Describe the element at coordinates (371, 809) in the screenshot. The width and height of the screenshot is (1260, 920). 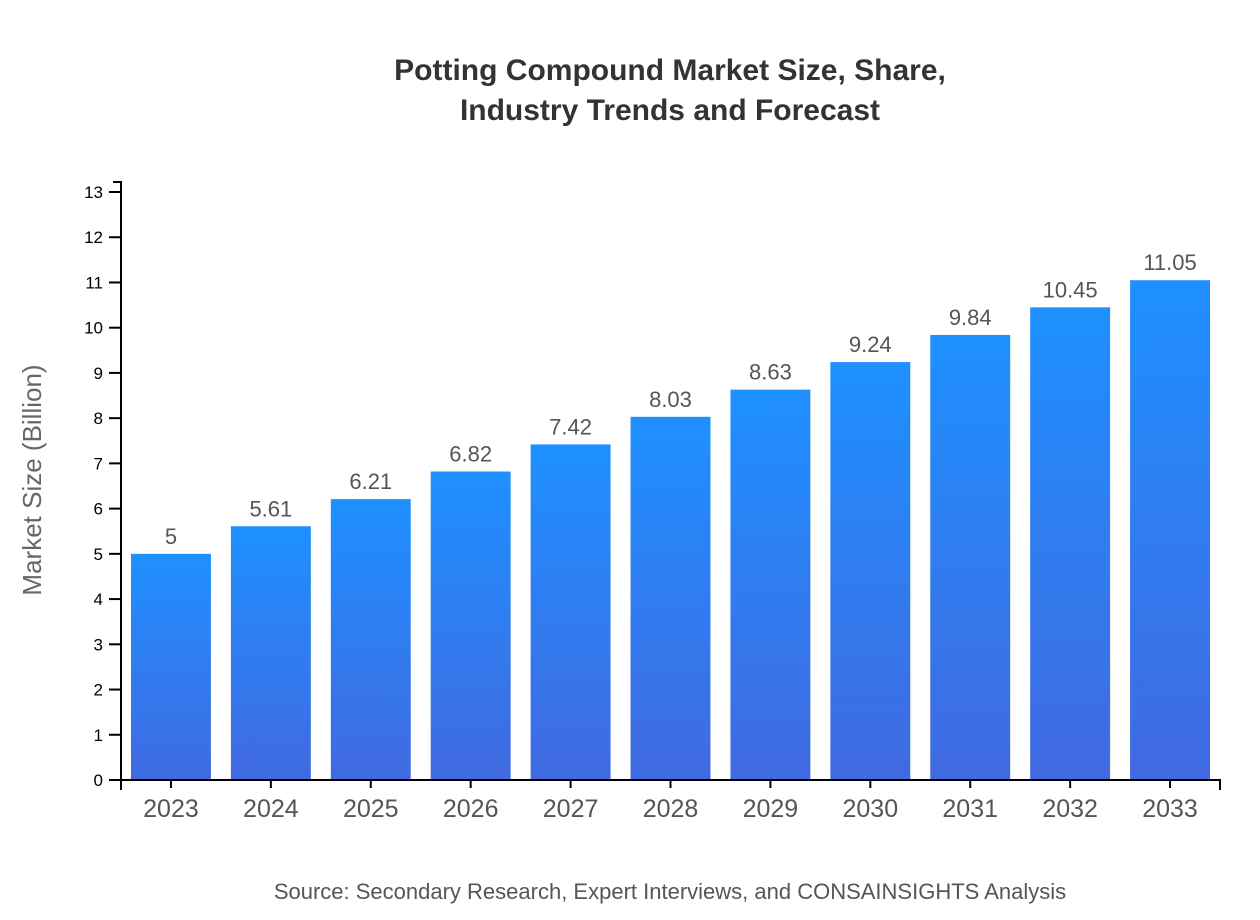
I see `x-tick-label-2025: 2025` at that location.